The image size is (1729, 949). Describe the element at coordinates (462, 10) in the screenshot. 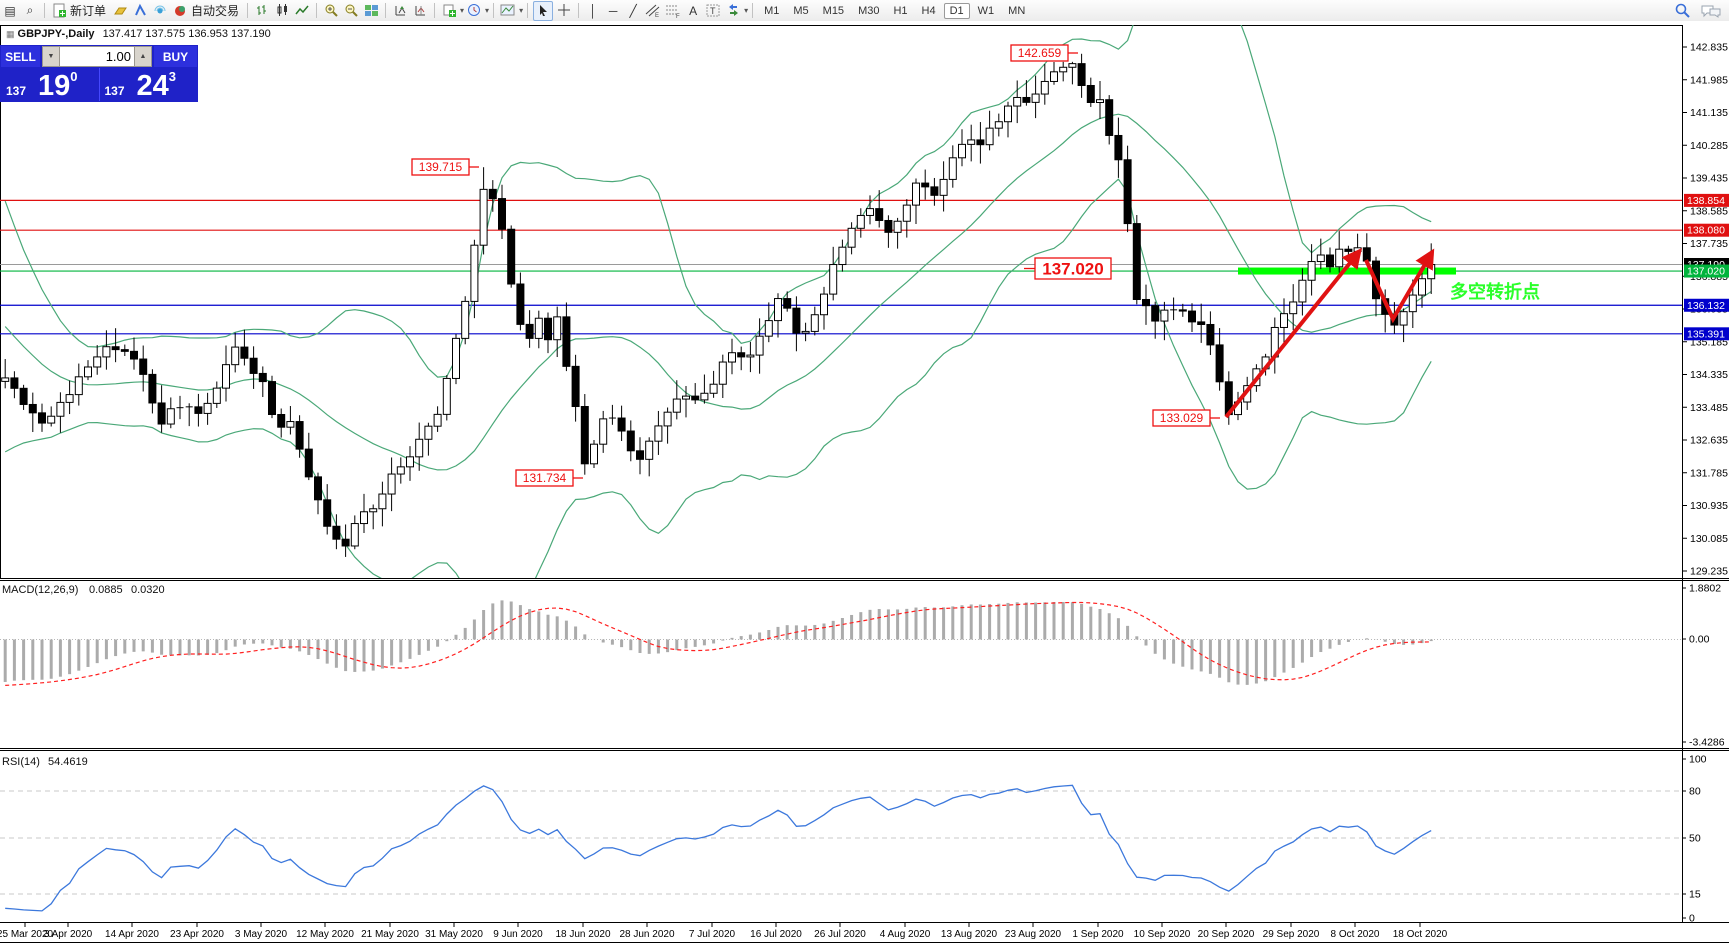

I see `add-chart-dropdown: ▾` at that location.